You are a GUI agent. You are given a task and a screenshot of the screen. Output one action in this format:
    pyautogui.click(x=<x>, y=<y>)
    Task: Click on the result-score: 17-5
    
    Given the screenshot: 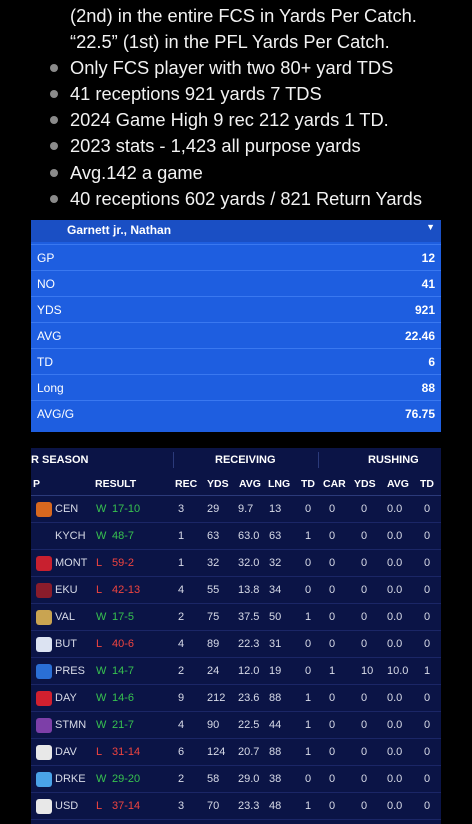 What is the action you would take?
    pyautogui.click(x=123, y=617)
    